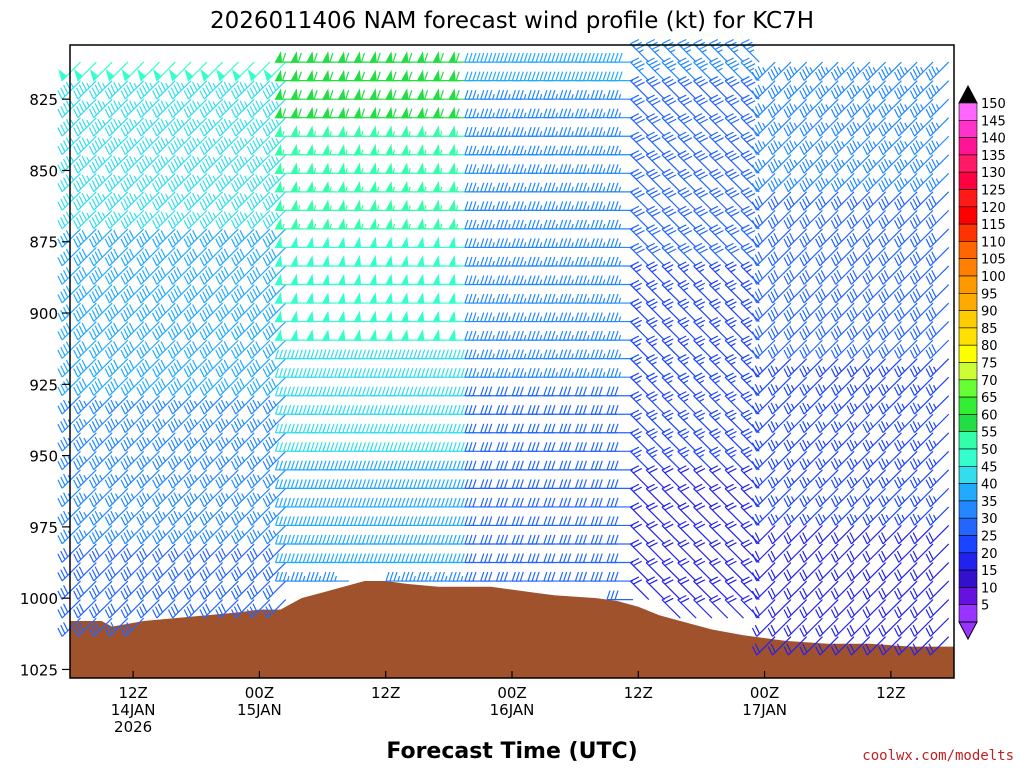  Describe the element at coordinates (43, 528) in the screenshot. I see `y-tick-label: 975` at that location.